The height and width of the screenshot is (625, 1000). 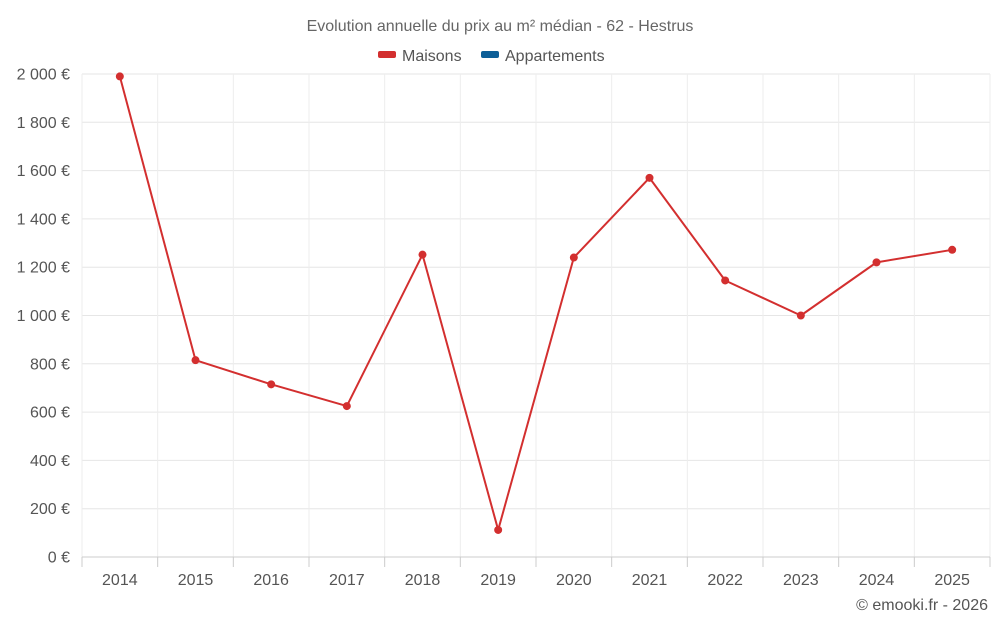 I want to click on legend-item-appartements: Appartements, so click(x=543, y=56).